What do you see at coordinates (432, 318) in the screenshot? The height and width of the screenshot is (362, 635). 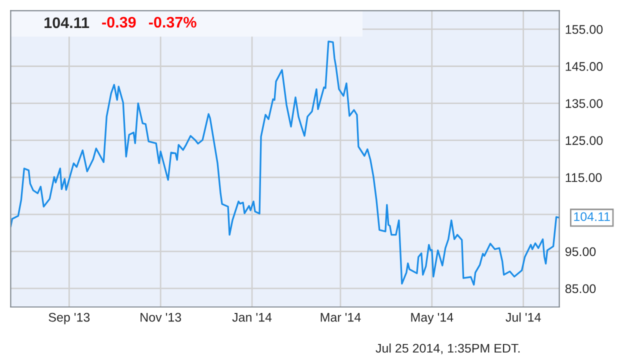 I see `x-tick-label: May '14` at bounding box center [432, 318].